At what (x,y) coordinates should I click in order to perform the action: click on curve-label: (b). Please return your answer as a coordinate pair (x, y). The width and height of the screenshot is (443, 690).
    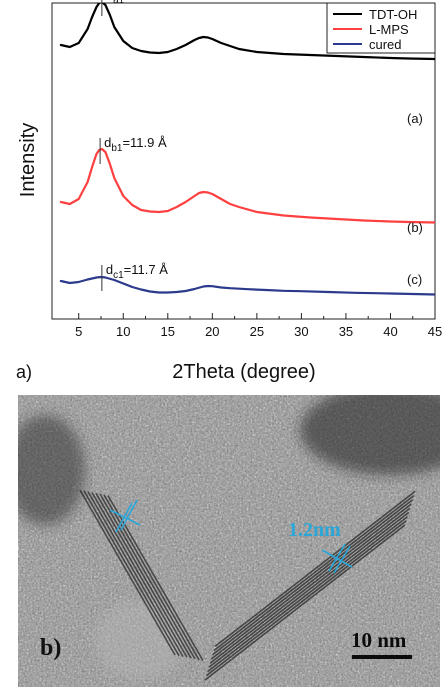
    Looking at the image, I should click on (415, 227).